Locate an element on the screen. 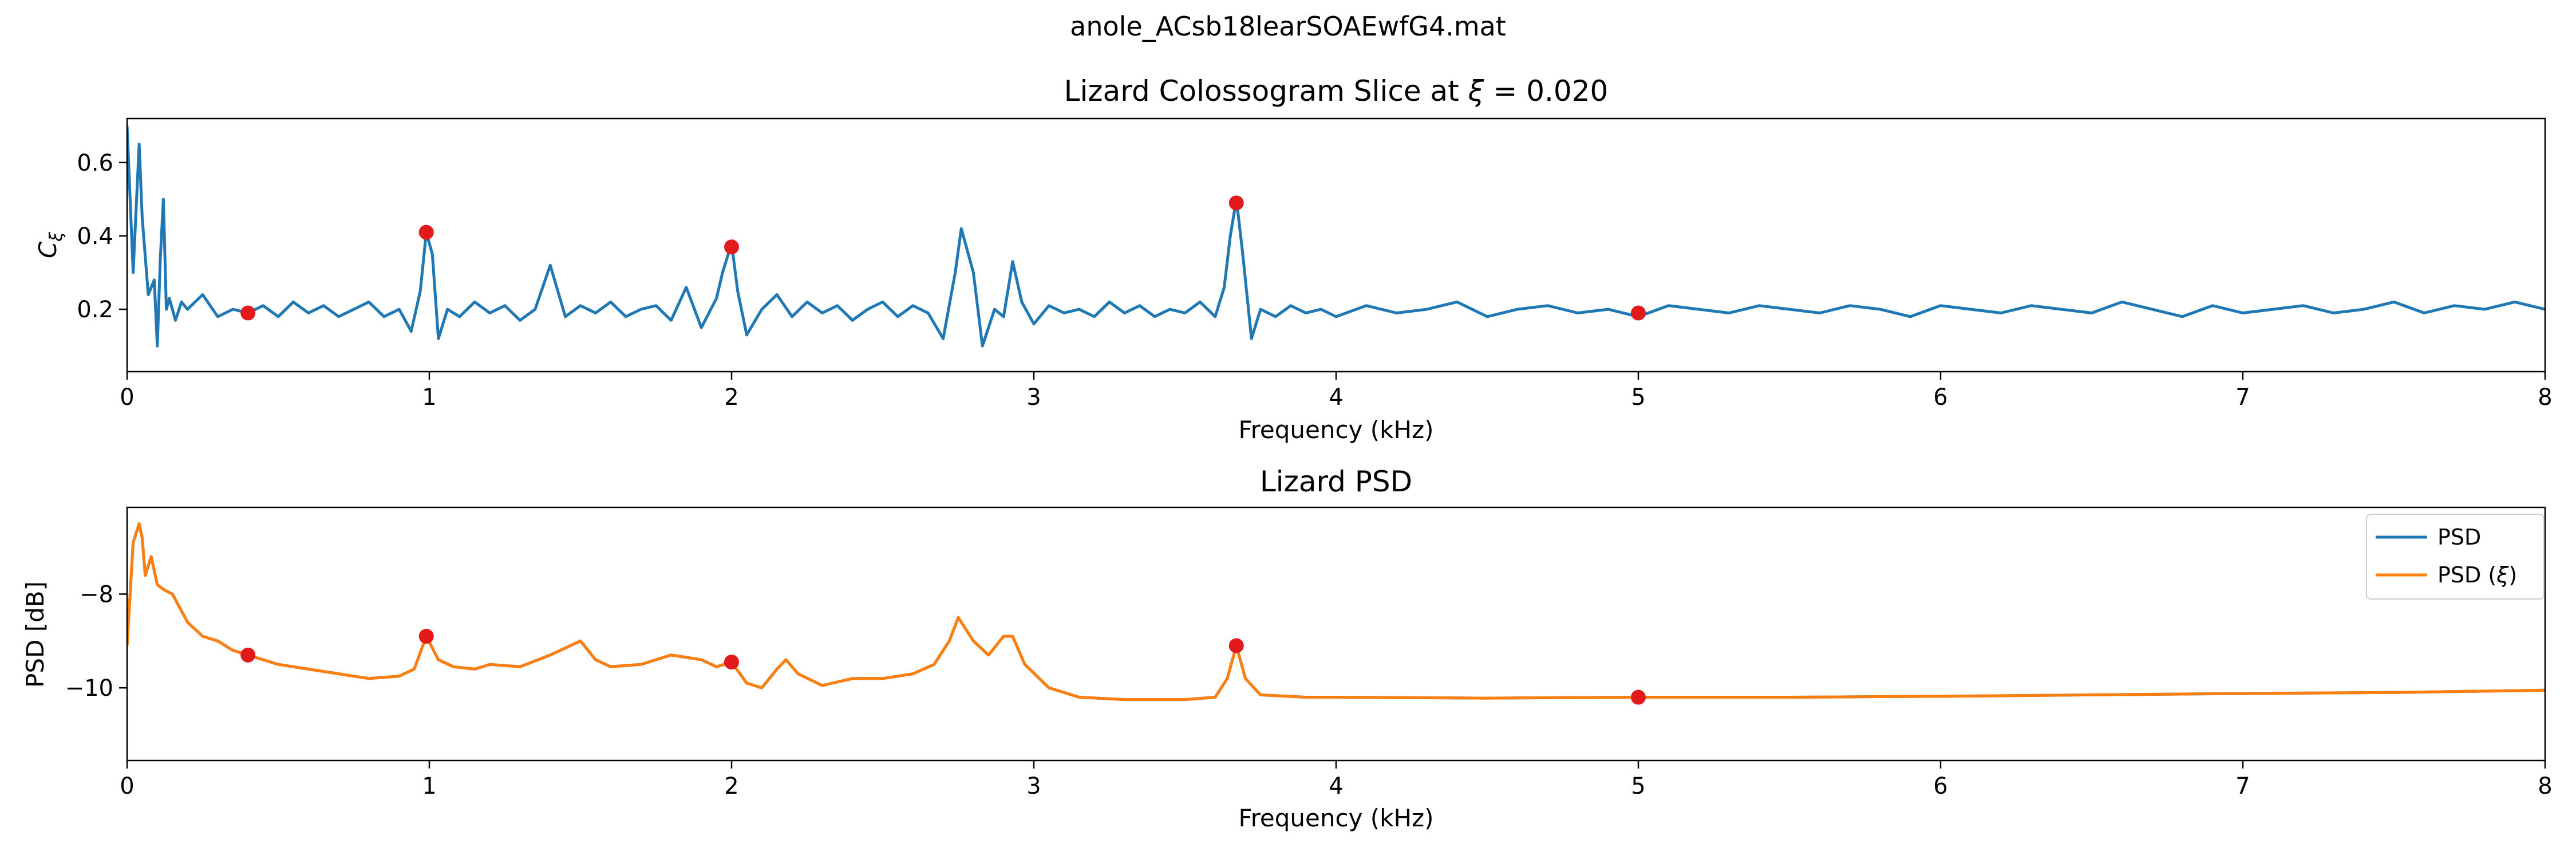 The width and height of the screenshot is (2576, 859). psd-xtick-label: 2 is located at coordinates (731, 786).